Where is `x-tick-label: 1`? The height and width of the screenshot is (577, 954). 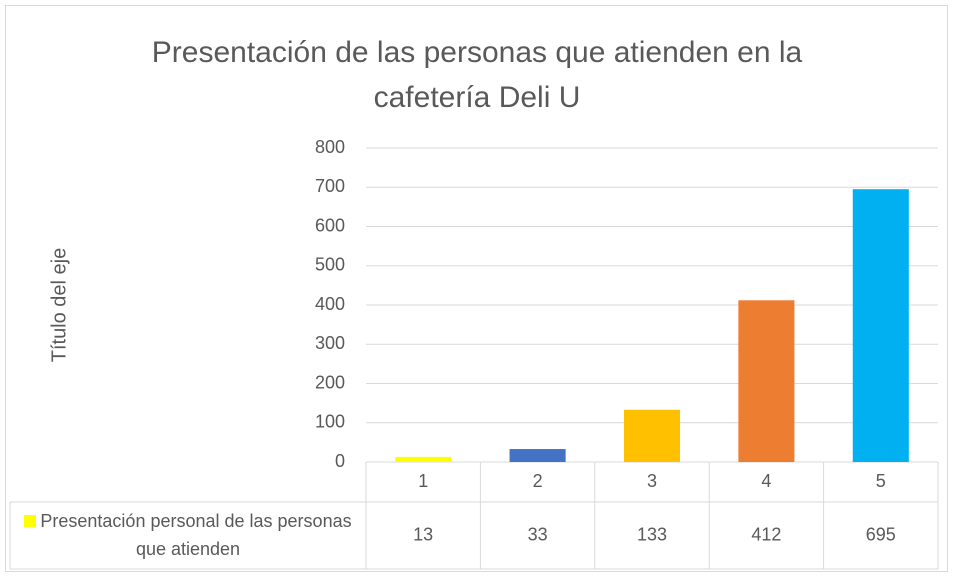
x-tick-label: 1 is located at coordinates (423, 481).